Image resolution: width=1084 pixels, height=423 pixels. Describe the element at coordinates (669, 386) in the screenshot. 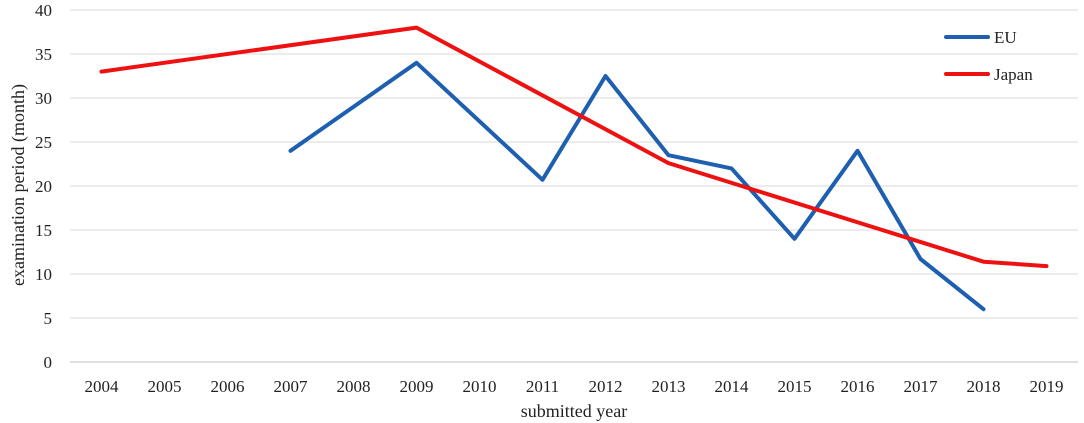

I see `x-tick-label: 2013` at that location.